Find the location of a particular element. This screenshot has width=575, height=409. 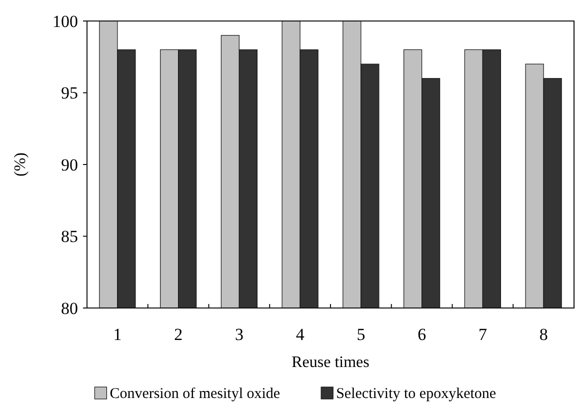

x-tick-label: 7 is located at coordinates (483, 334).